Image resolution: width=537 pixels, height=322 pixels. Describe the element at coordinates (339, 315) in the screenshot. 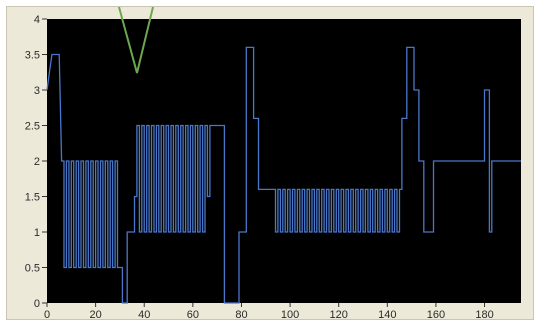

I see `x-tick-label: 120` at that location.